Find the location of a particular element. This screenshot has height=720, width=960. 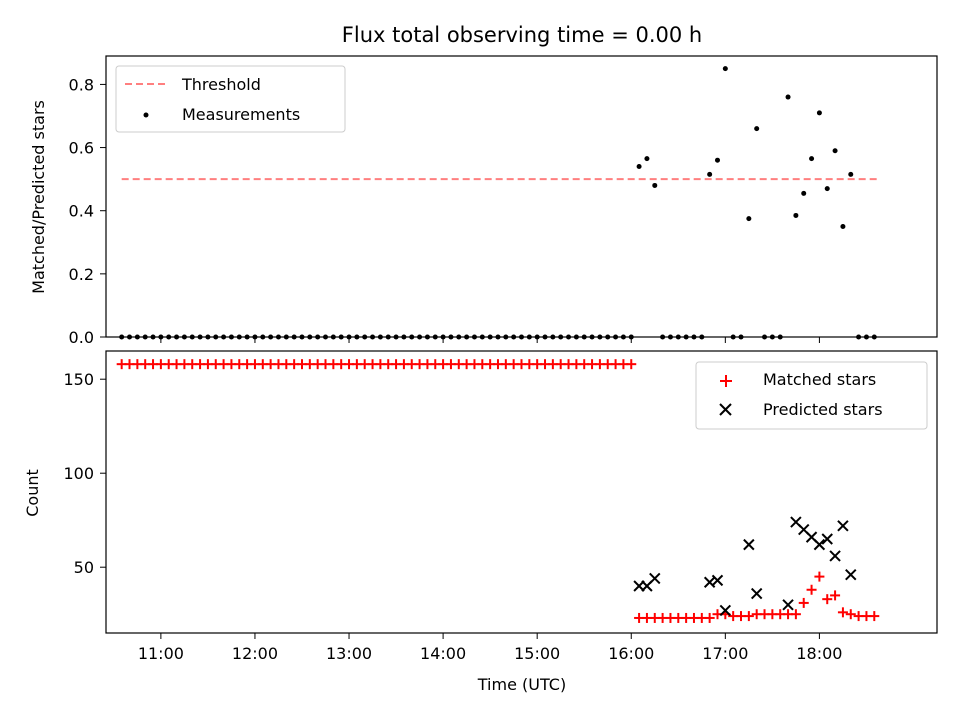

bottom-x-tick-label: 18:00 is located at coordinates (819, 653).